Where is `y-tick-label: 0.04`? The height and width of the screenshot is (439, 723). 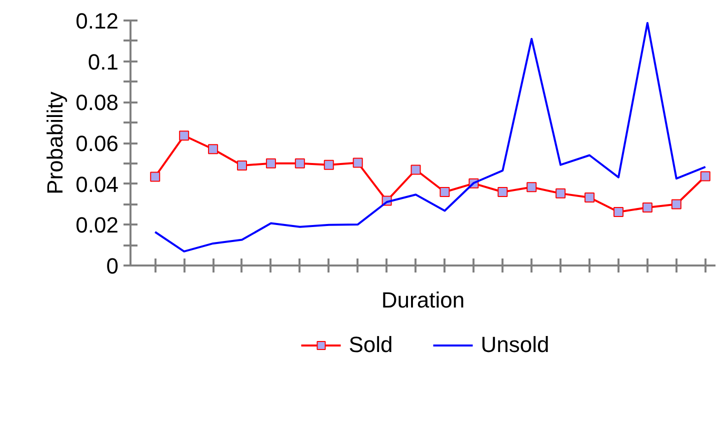
y-tick-label: 0.04 is located at coordinates (97, 184).